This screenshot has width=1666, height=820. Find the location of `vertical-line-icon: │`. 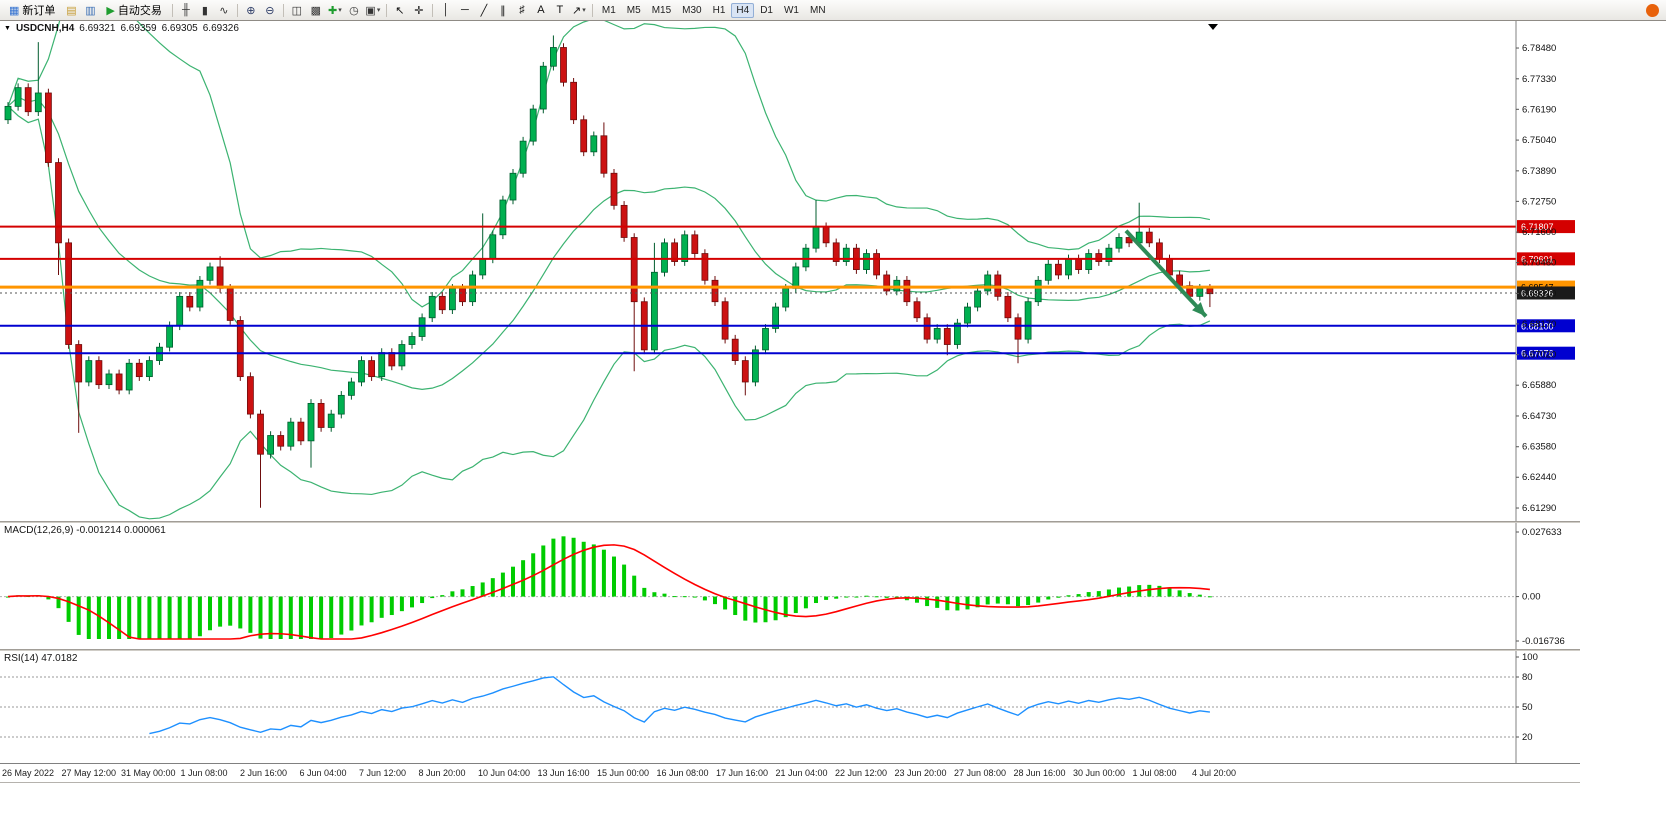

vertical-line-icon: │ is located at coordinates (446, 10).